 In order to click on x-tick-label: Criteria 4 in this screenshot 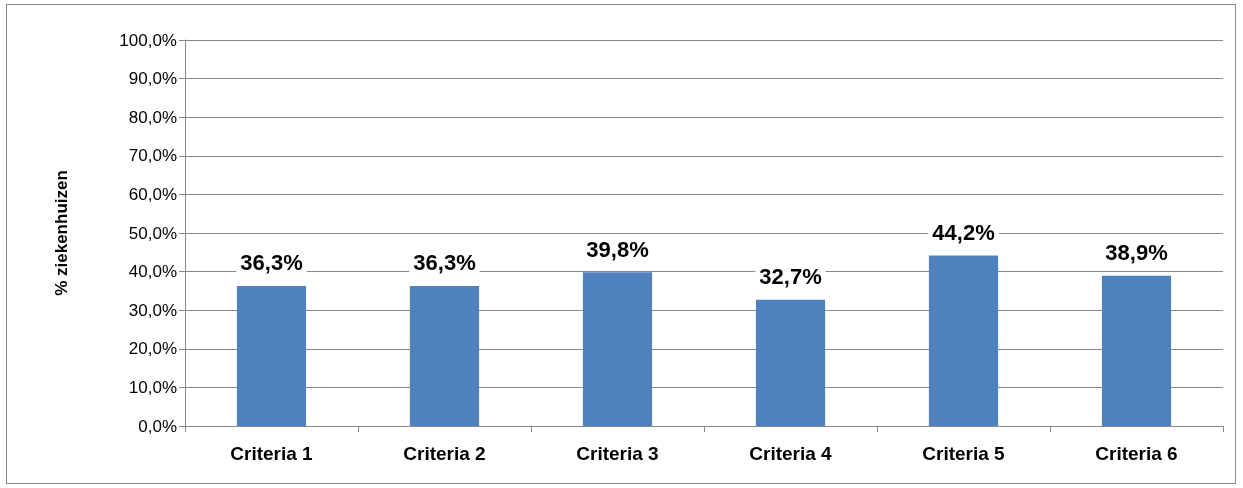, I will do `click(791, 453)`.